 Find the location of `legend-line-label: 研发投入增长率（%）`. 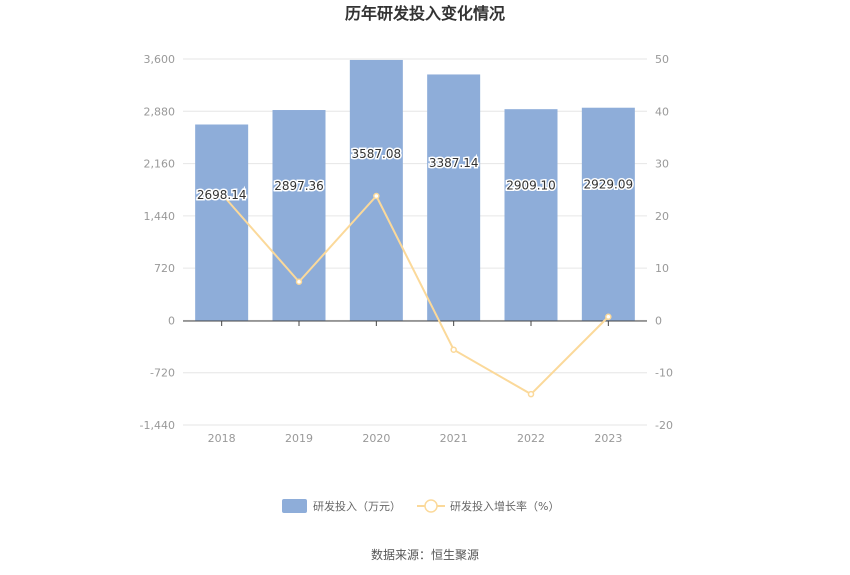

legend-line-label: 研发投入增长率（%） is located at coordinates (504, 506).